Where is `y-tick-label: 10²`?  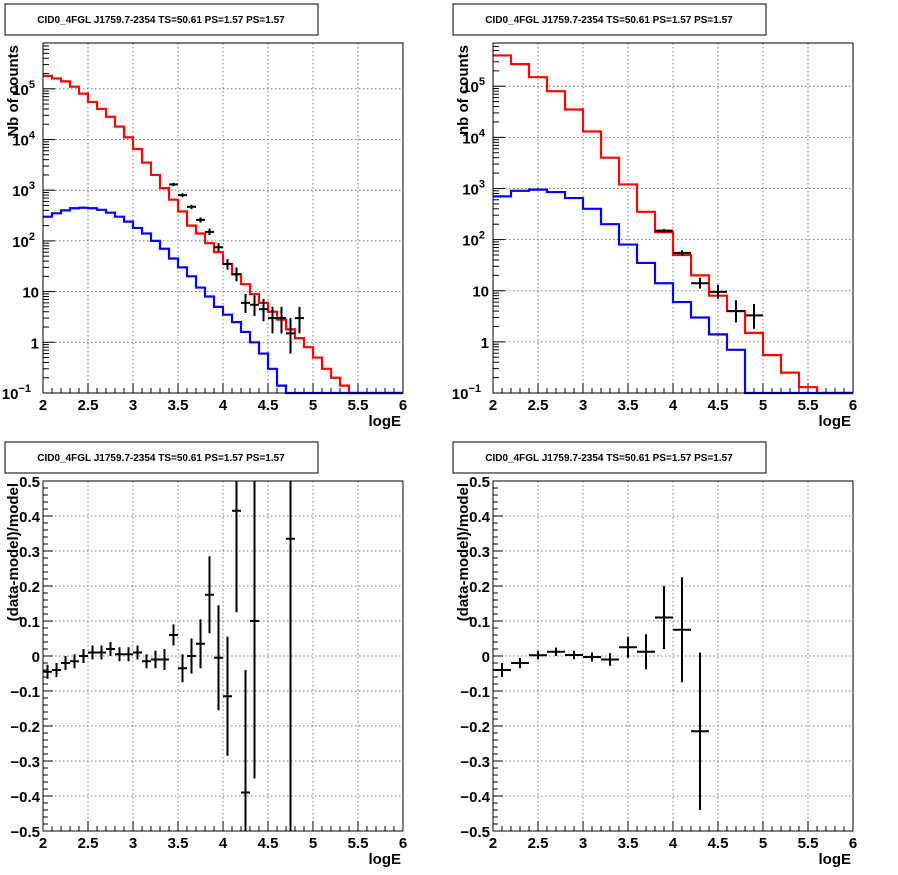
y-tick-label: 10² is located at coordinates (473, 240).